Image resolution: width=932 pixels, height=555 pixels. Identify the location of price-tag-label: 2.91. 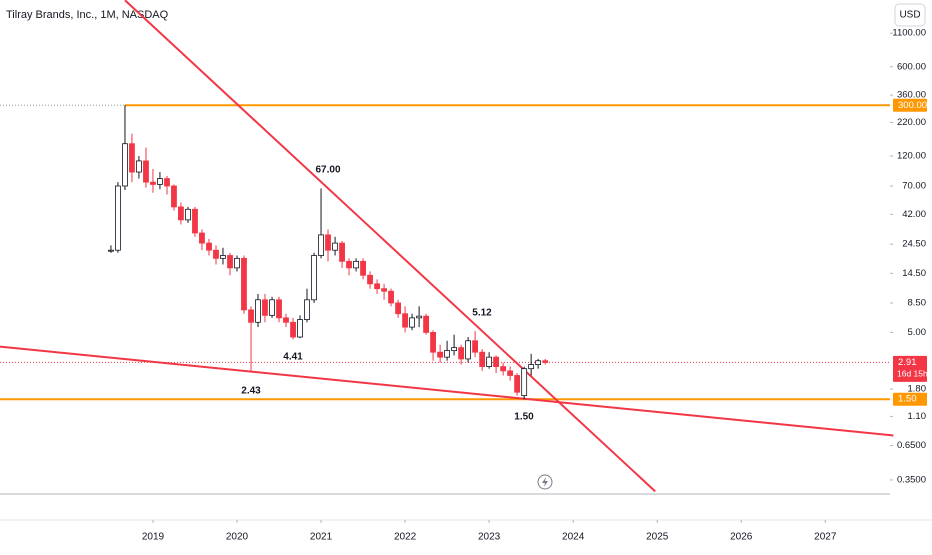
(907, 362).